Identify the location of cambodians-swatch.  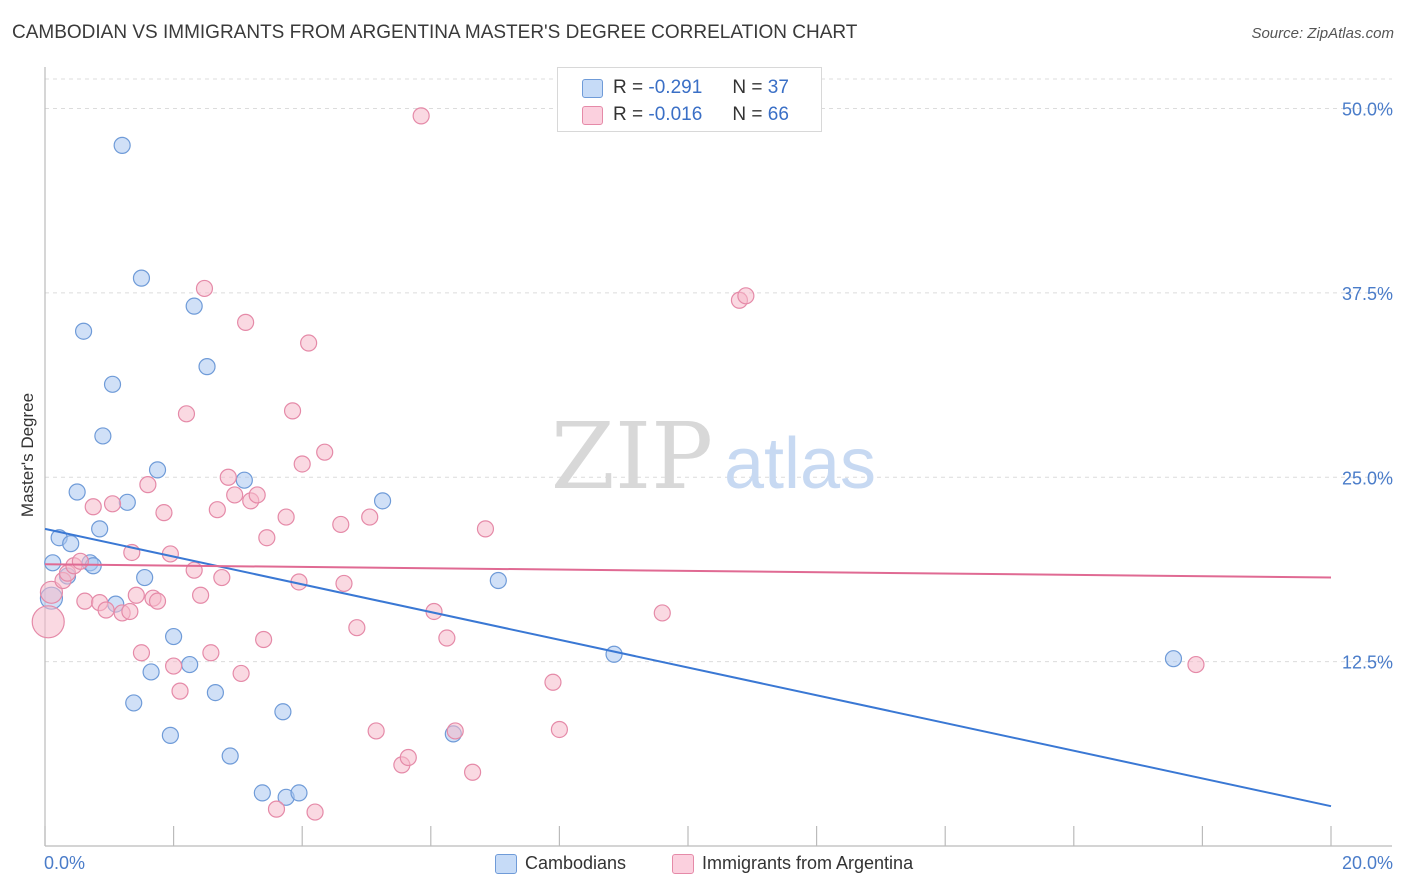
(592, 88).